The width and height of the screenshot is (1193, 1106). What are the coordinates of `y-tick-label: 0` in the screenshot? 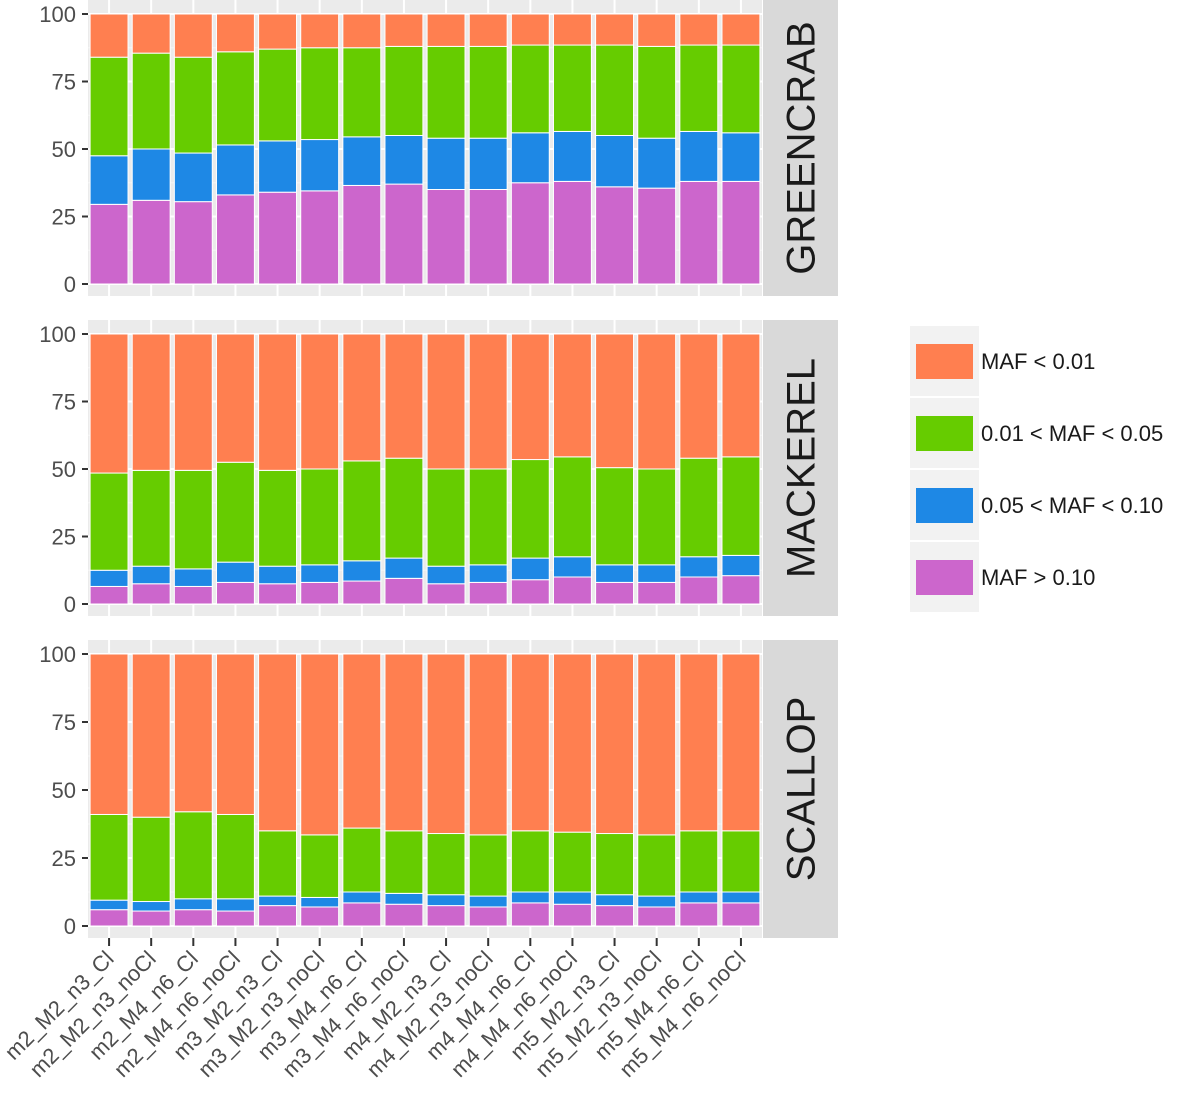 It's located at (70, 284).